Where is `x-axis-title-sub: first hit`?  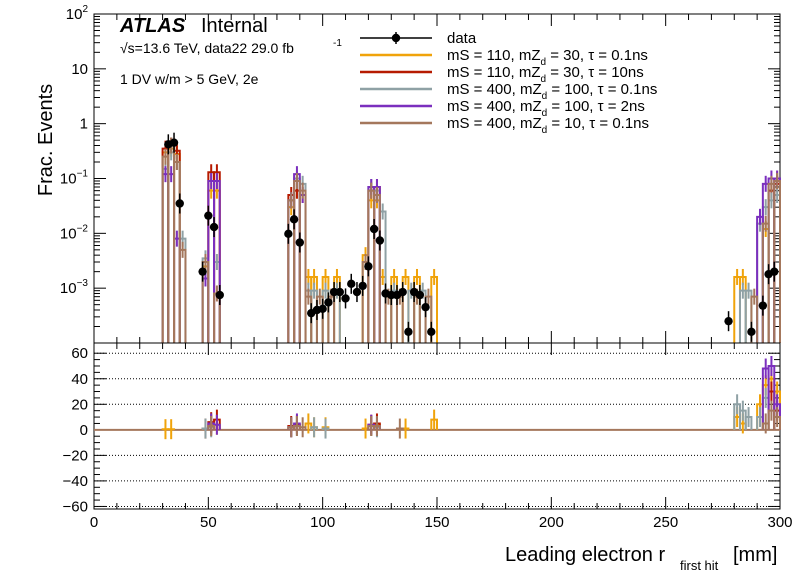
x-axis-title-sub: first hit is located at coordinates (699, 565).